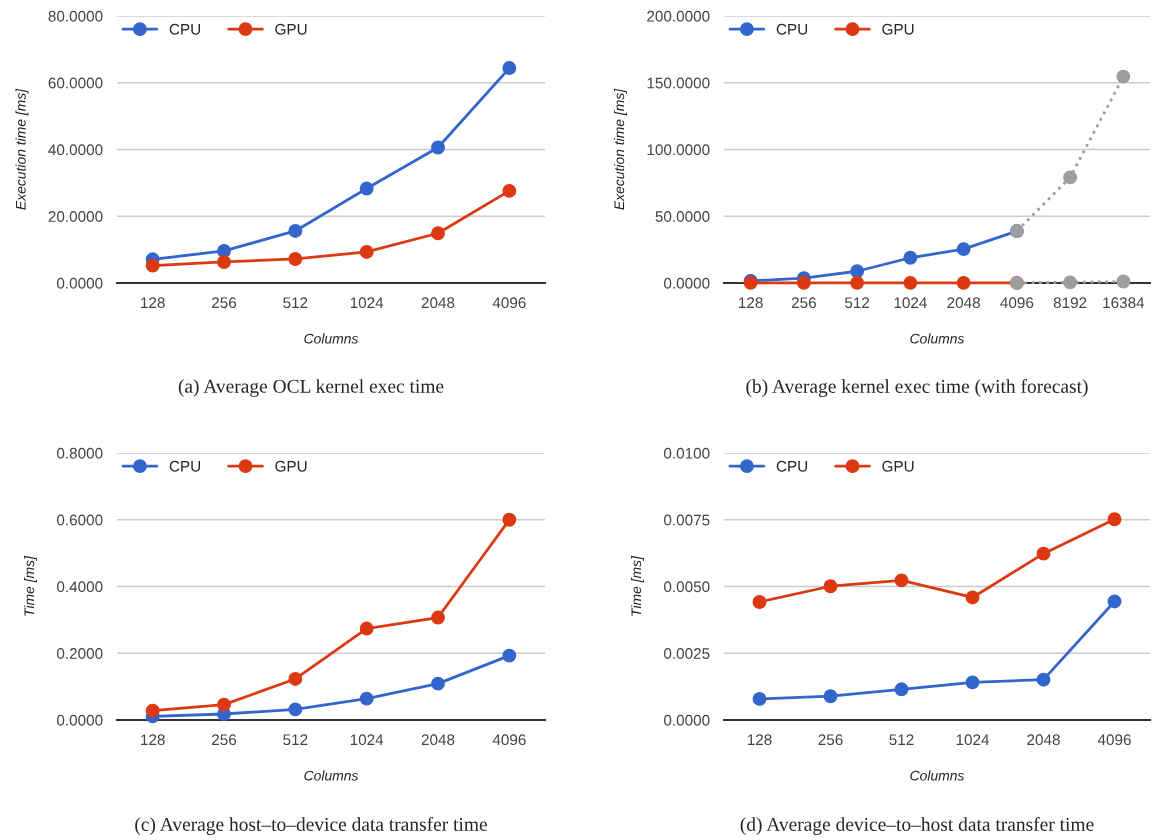 The height and width of the screenshot is (840, 1154). I want to click on y-tick-label: 20.0000, so click(75, 216).